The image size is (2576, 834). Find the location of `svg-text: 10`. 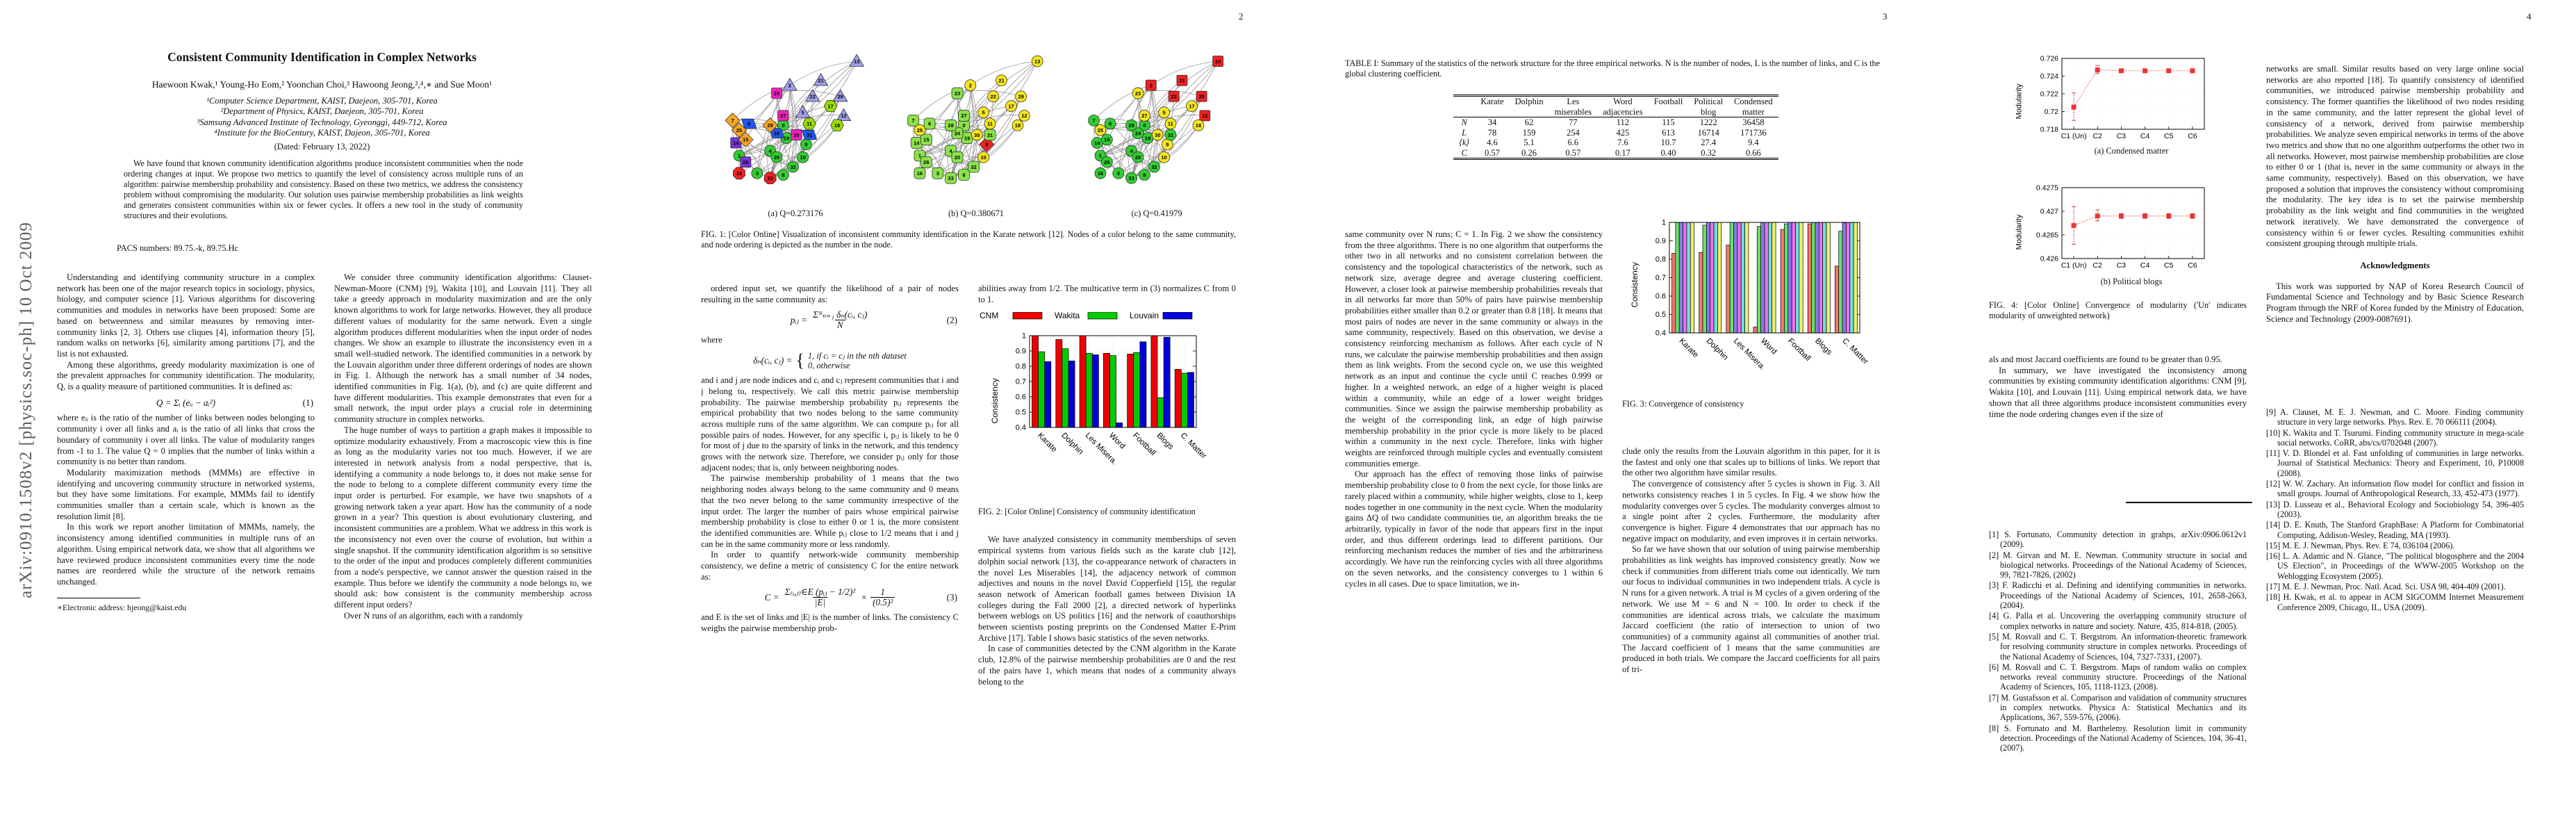

svg-text: 10 is located at coordinates (803, 157).